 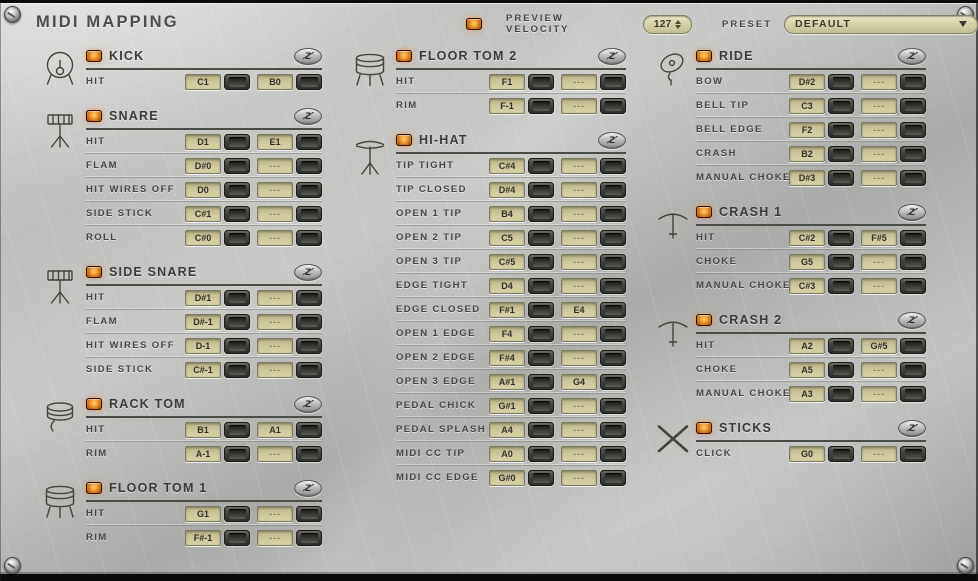 I want to click on midi-note-value: A#1, so click(x=507, y=381).